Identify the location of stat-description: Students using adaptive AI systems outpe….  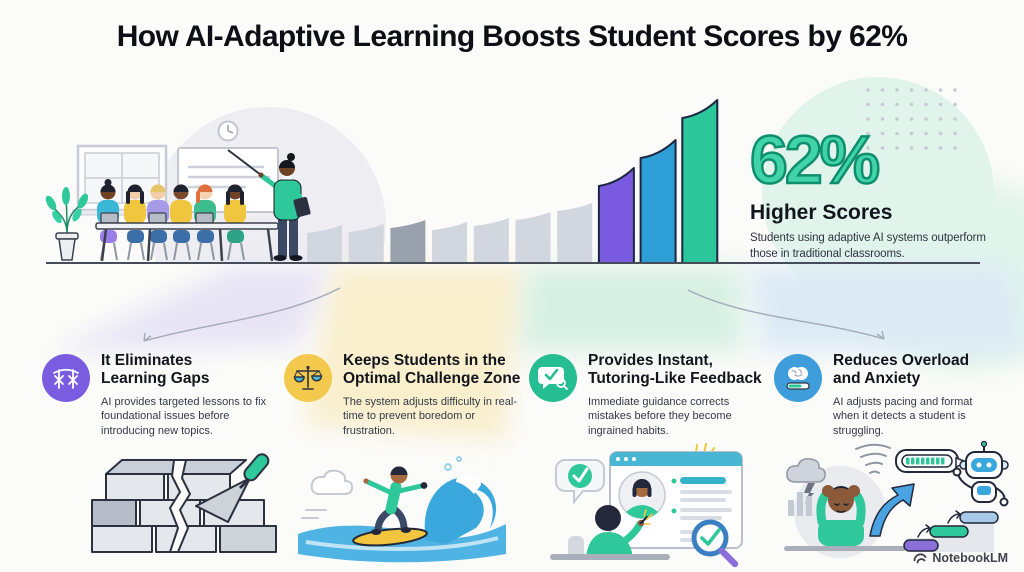
(868, 246).